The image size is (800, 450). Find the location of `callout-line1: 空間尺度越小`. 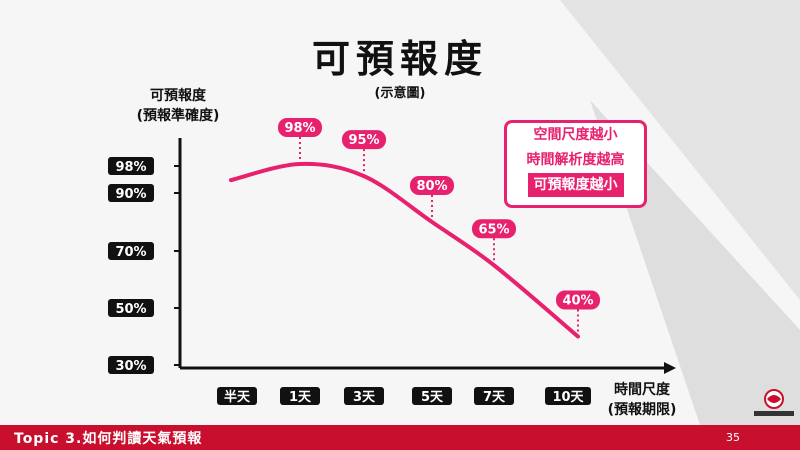

callout-line1: 空間尺度越小 is located at coordinates (575, 135).